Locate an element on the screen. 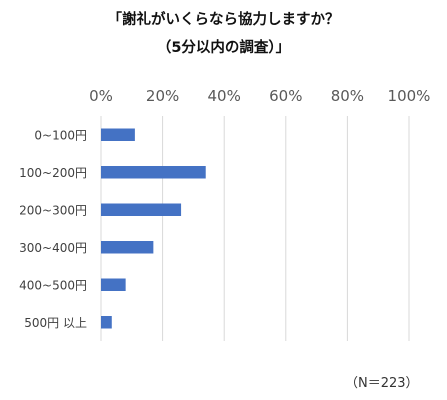 The image size is (447, 400). x-tick-label: 80% is located at coordinates (347, 96).